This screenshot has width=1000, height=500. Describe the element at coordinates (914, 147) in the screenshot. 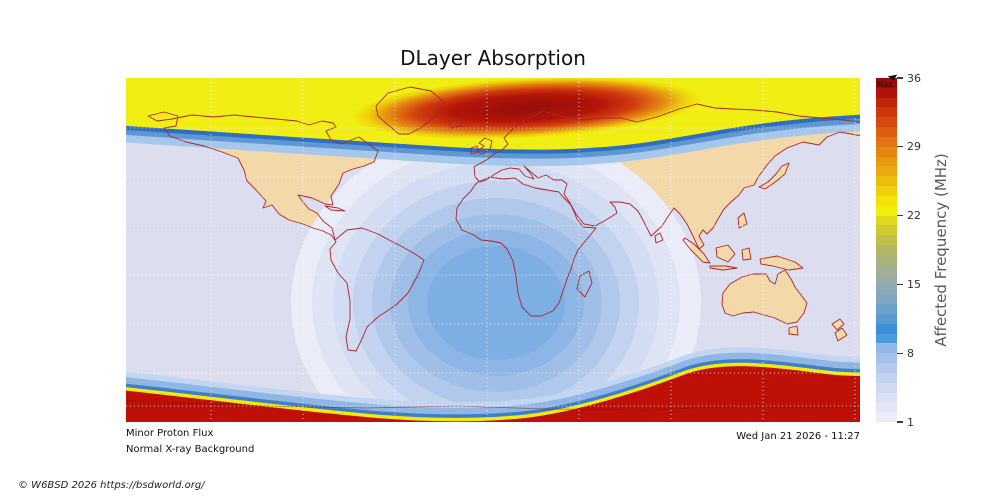

I see `tick-label: 29` at that location.